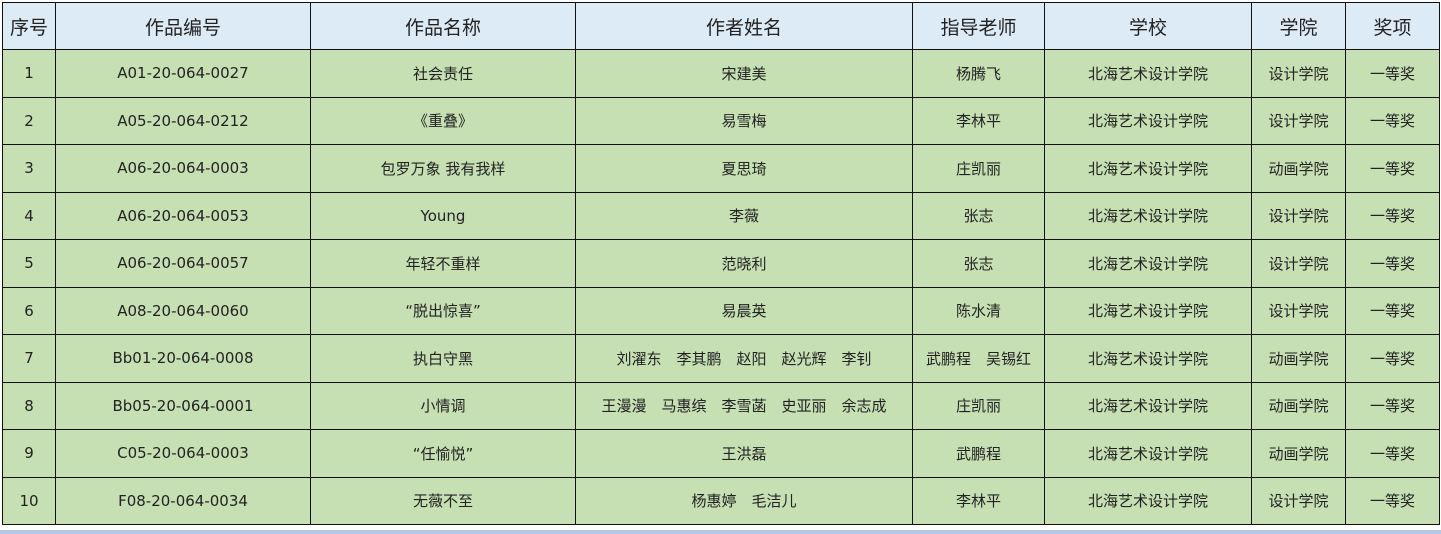 This screenshot has width=1441, height=534. Describe the element at coordinates (29, 405) in the screenshot. I see `cell-col-index: 8` at that location.